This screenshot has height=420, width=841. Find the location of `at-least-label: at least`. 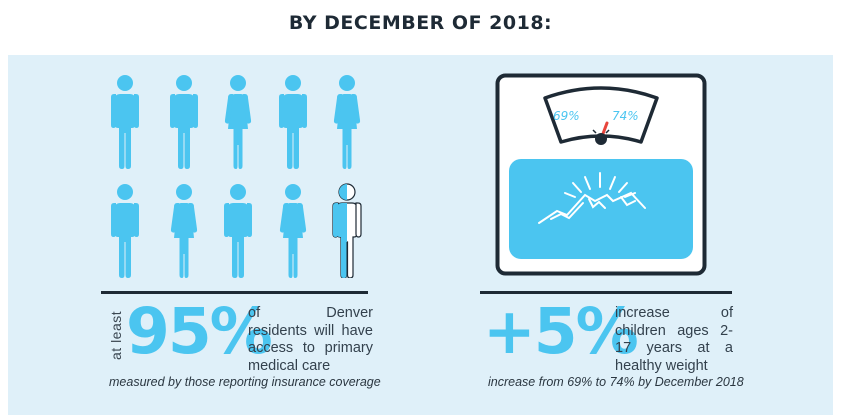

at-least-label: at least is located at coordinates (116, 335).